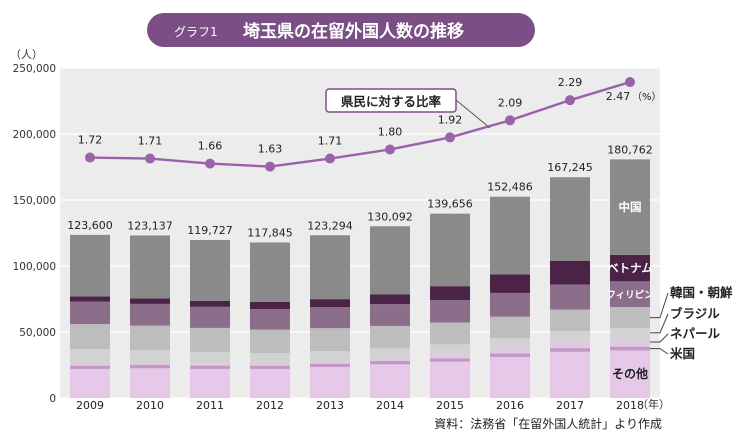 This screenshot has height=441, width=740. Describe the element at coordinates (570, 82) in the screenshot. I see `ratio-value-label: 2.29` at that location.